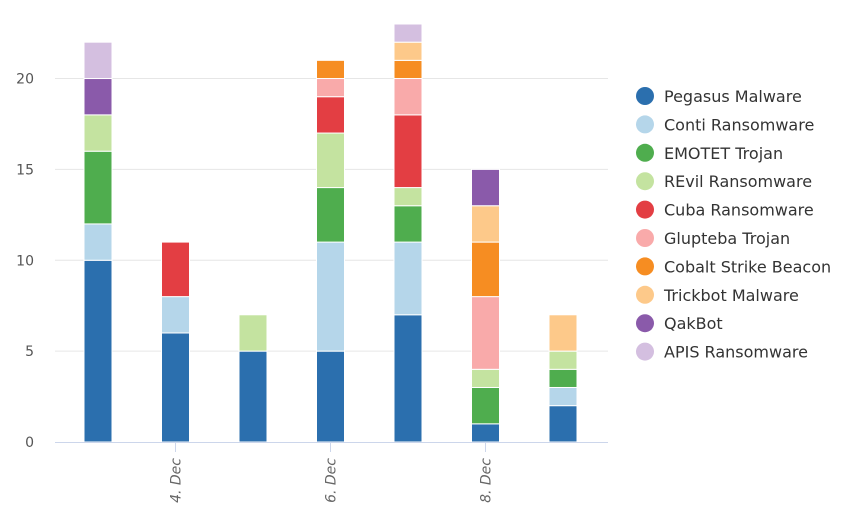 The height and width of the screenshot is (526, 862). What do you see at coordinates (723, 153) in the screenshot?
I see `legend-label: EMOTET Trojan` at bounding box center [723, 153].